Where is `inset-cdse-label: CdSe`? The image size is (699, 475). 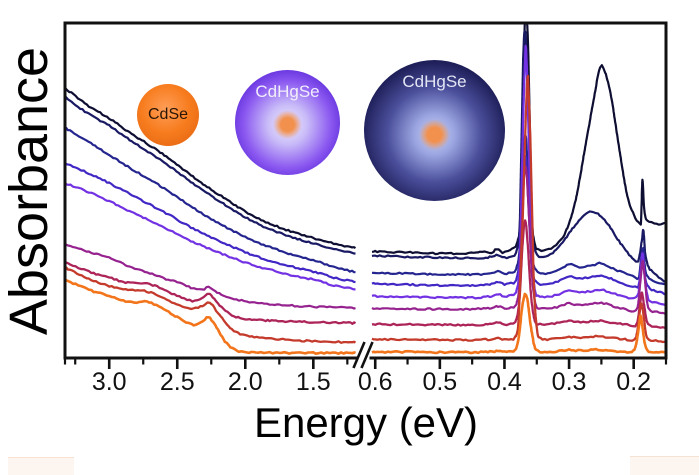
inset-cdse-label: CdSe is located at coordinates (168, 114).